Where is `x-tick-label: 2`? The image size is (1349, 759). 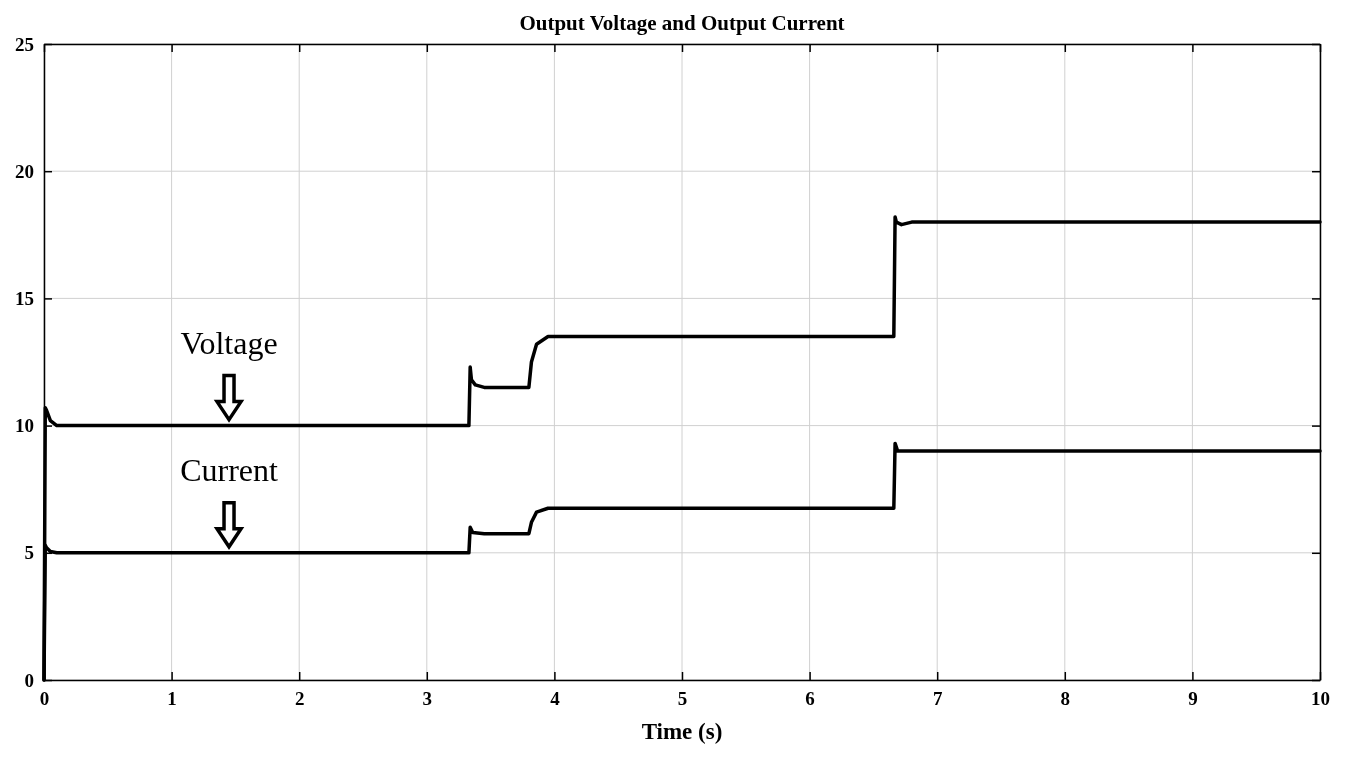
x-tick-label: 2 is located at coordinates (299, 699).